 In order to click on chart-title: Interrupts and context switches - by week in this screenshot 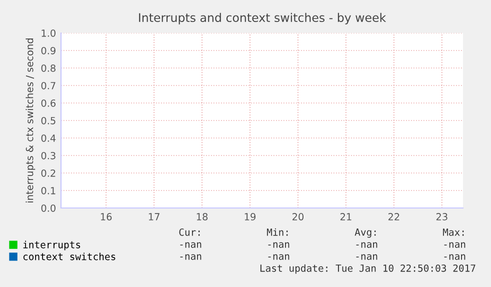, I will do `click(262, 18)`.